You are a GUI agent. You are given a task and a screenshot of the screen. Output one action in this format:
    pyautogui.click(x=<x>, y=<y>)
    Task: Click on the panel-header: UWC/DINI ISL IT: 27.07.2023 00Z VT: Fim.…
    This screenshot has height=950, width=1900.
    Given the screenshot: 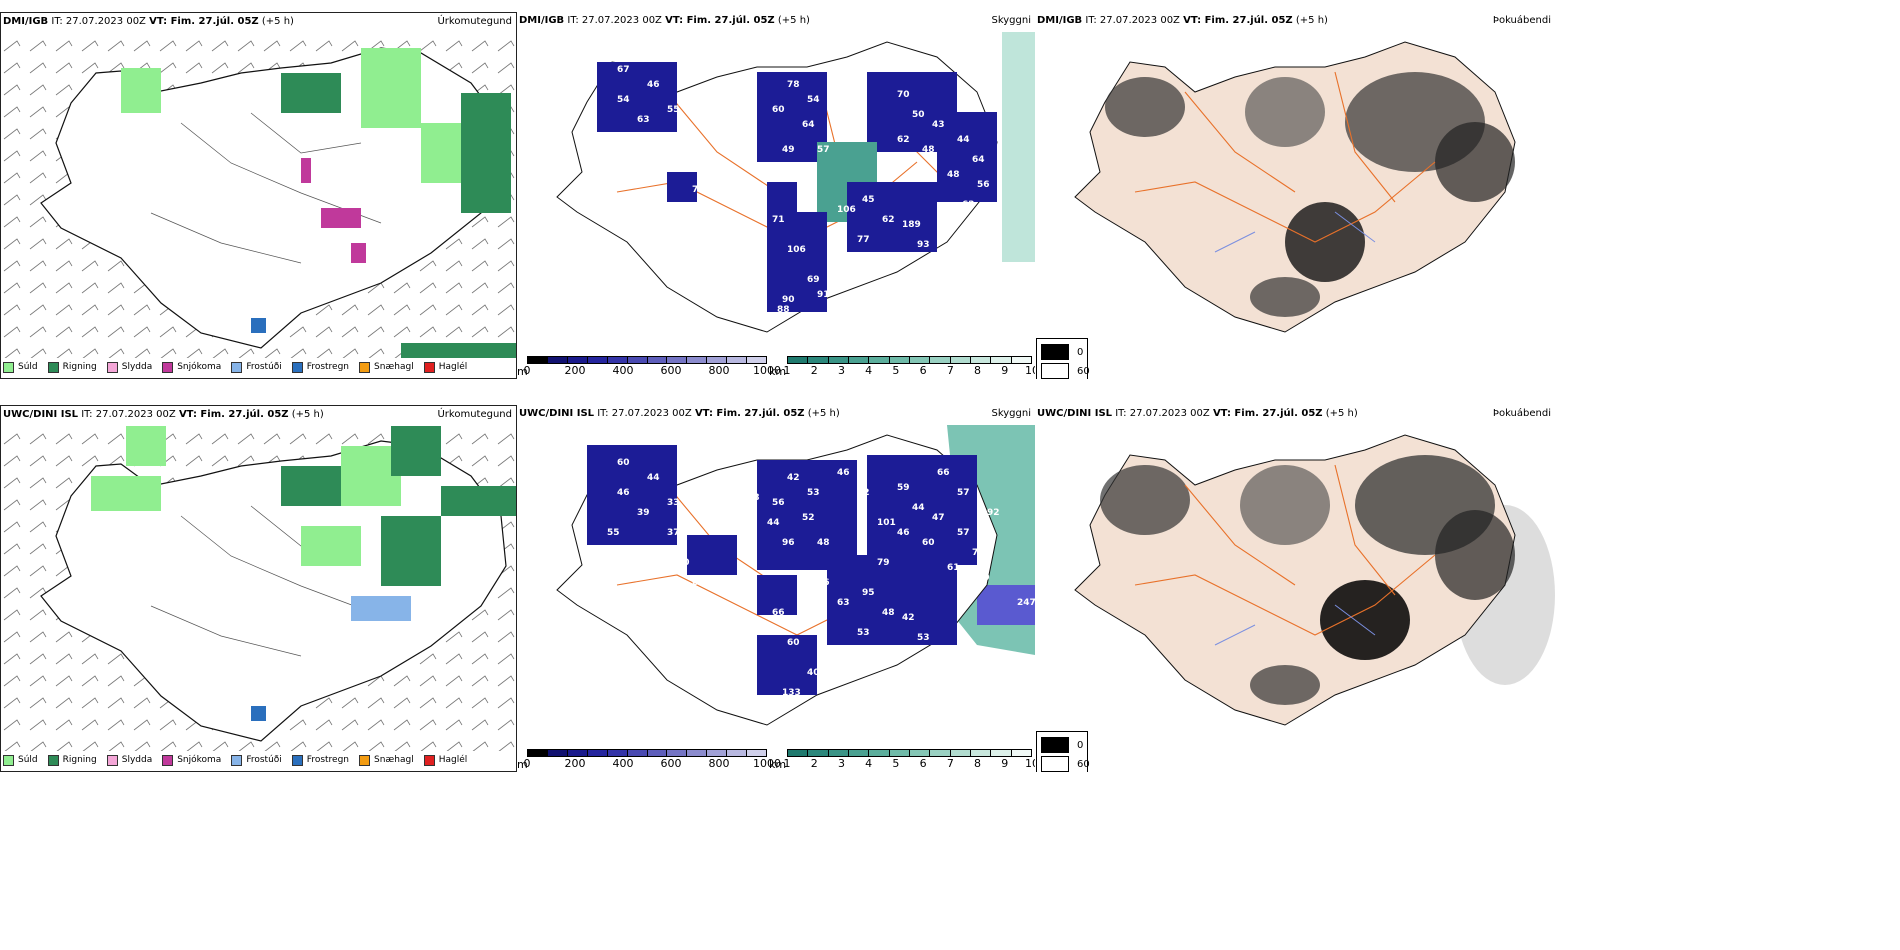 What is the action you would take?
    pyautogui.click(x=163, y=414)
    